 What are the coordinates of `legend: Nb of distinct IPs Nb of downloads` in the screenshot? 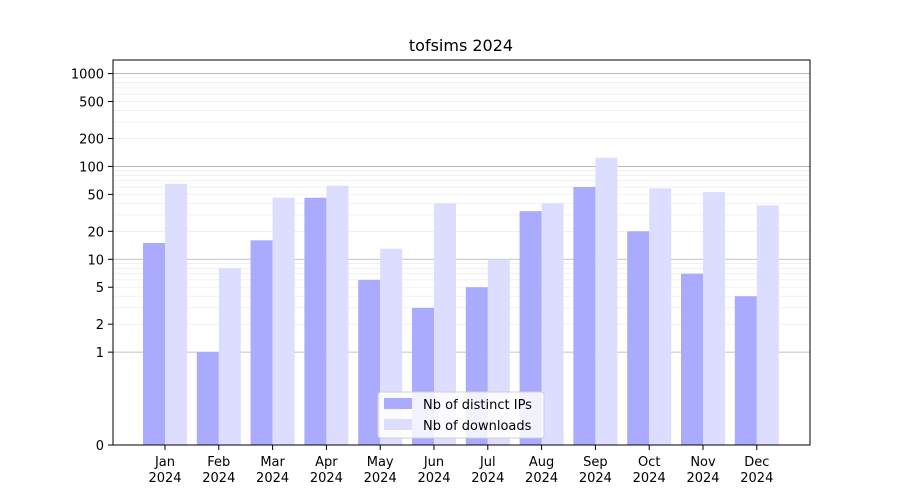 It's located at (461, 415).